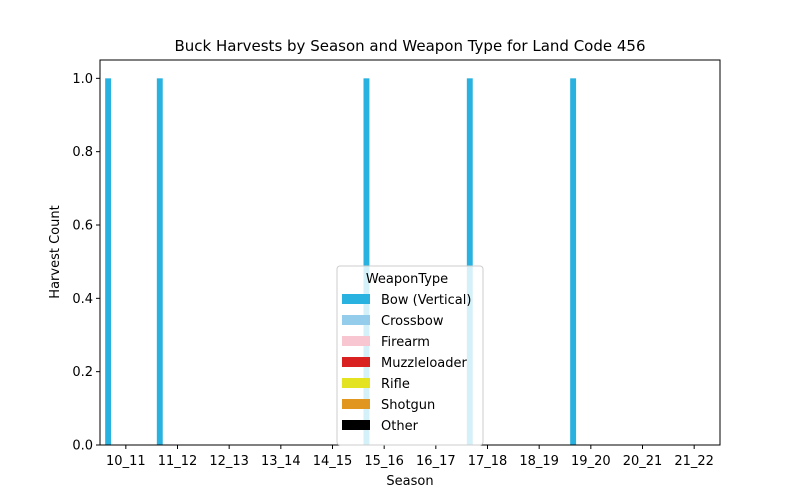 The image size is (800, 500). I want to click on x-tick-label: 17_18, so click(488, 461).